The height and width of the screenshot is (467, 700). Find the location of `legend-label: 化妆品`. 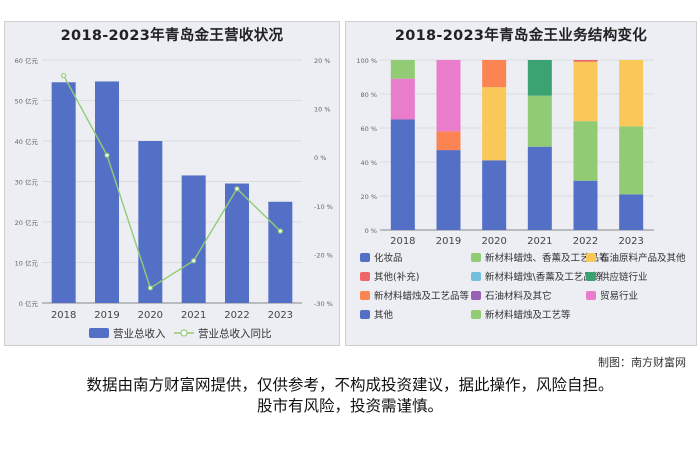

legend-label: 化妆品 is located at coordinates (388, 258).